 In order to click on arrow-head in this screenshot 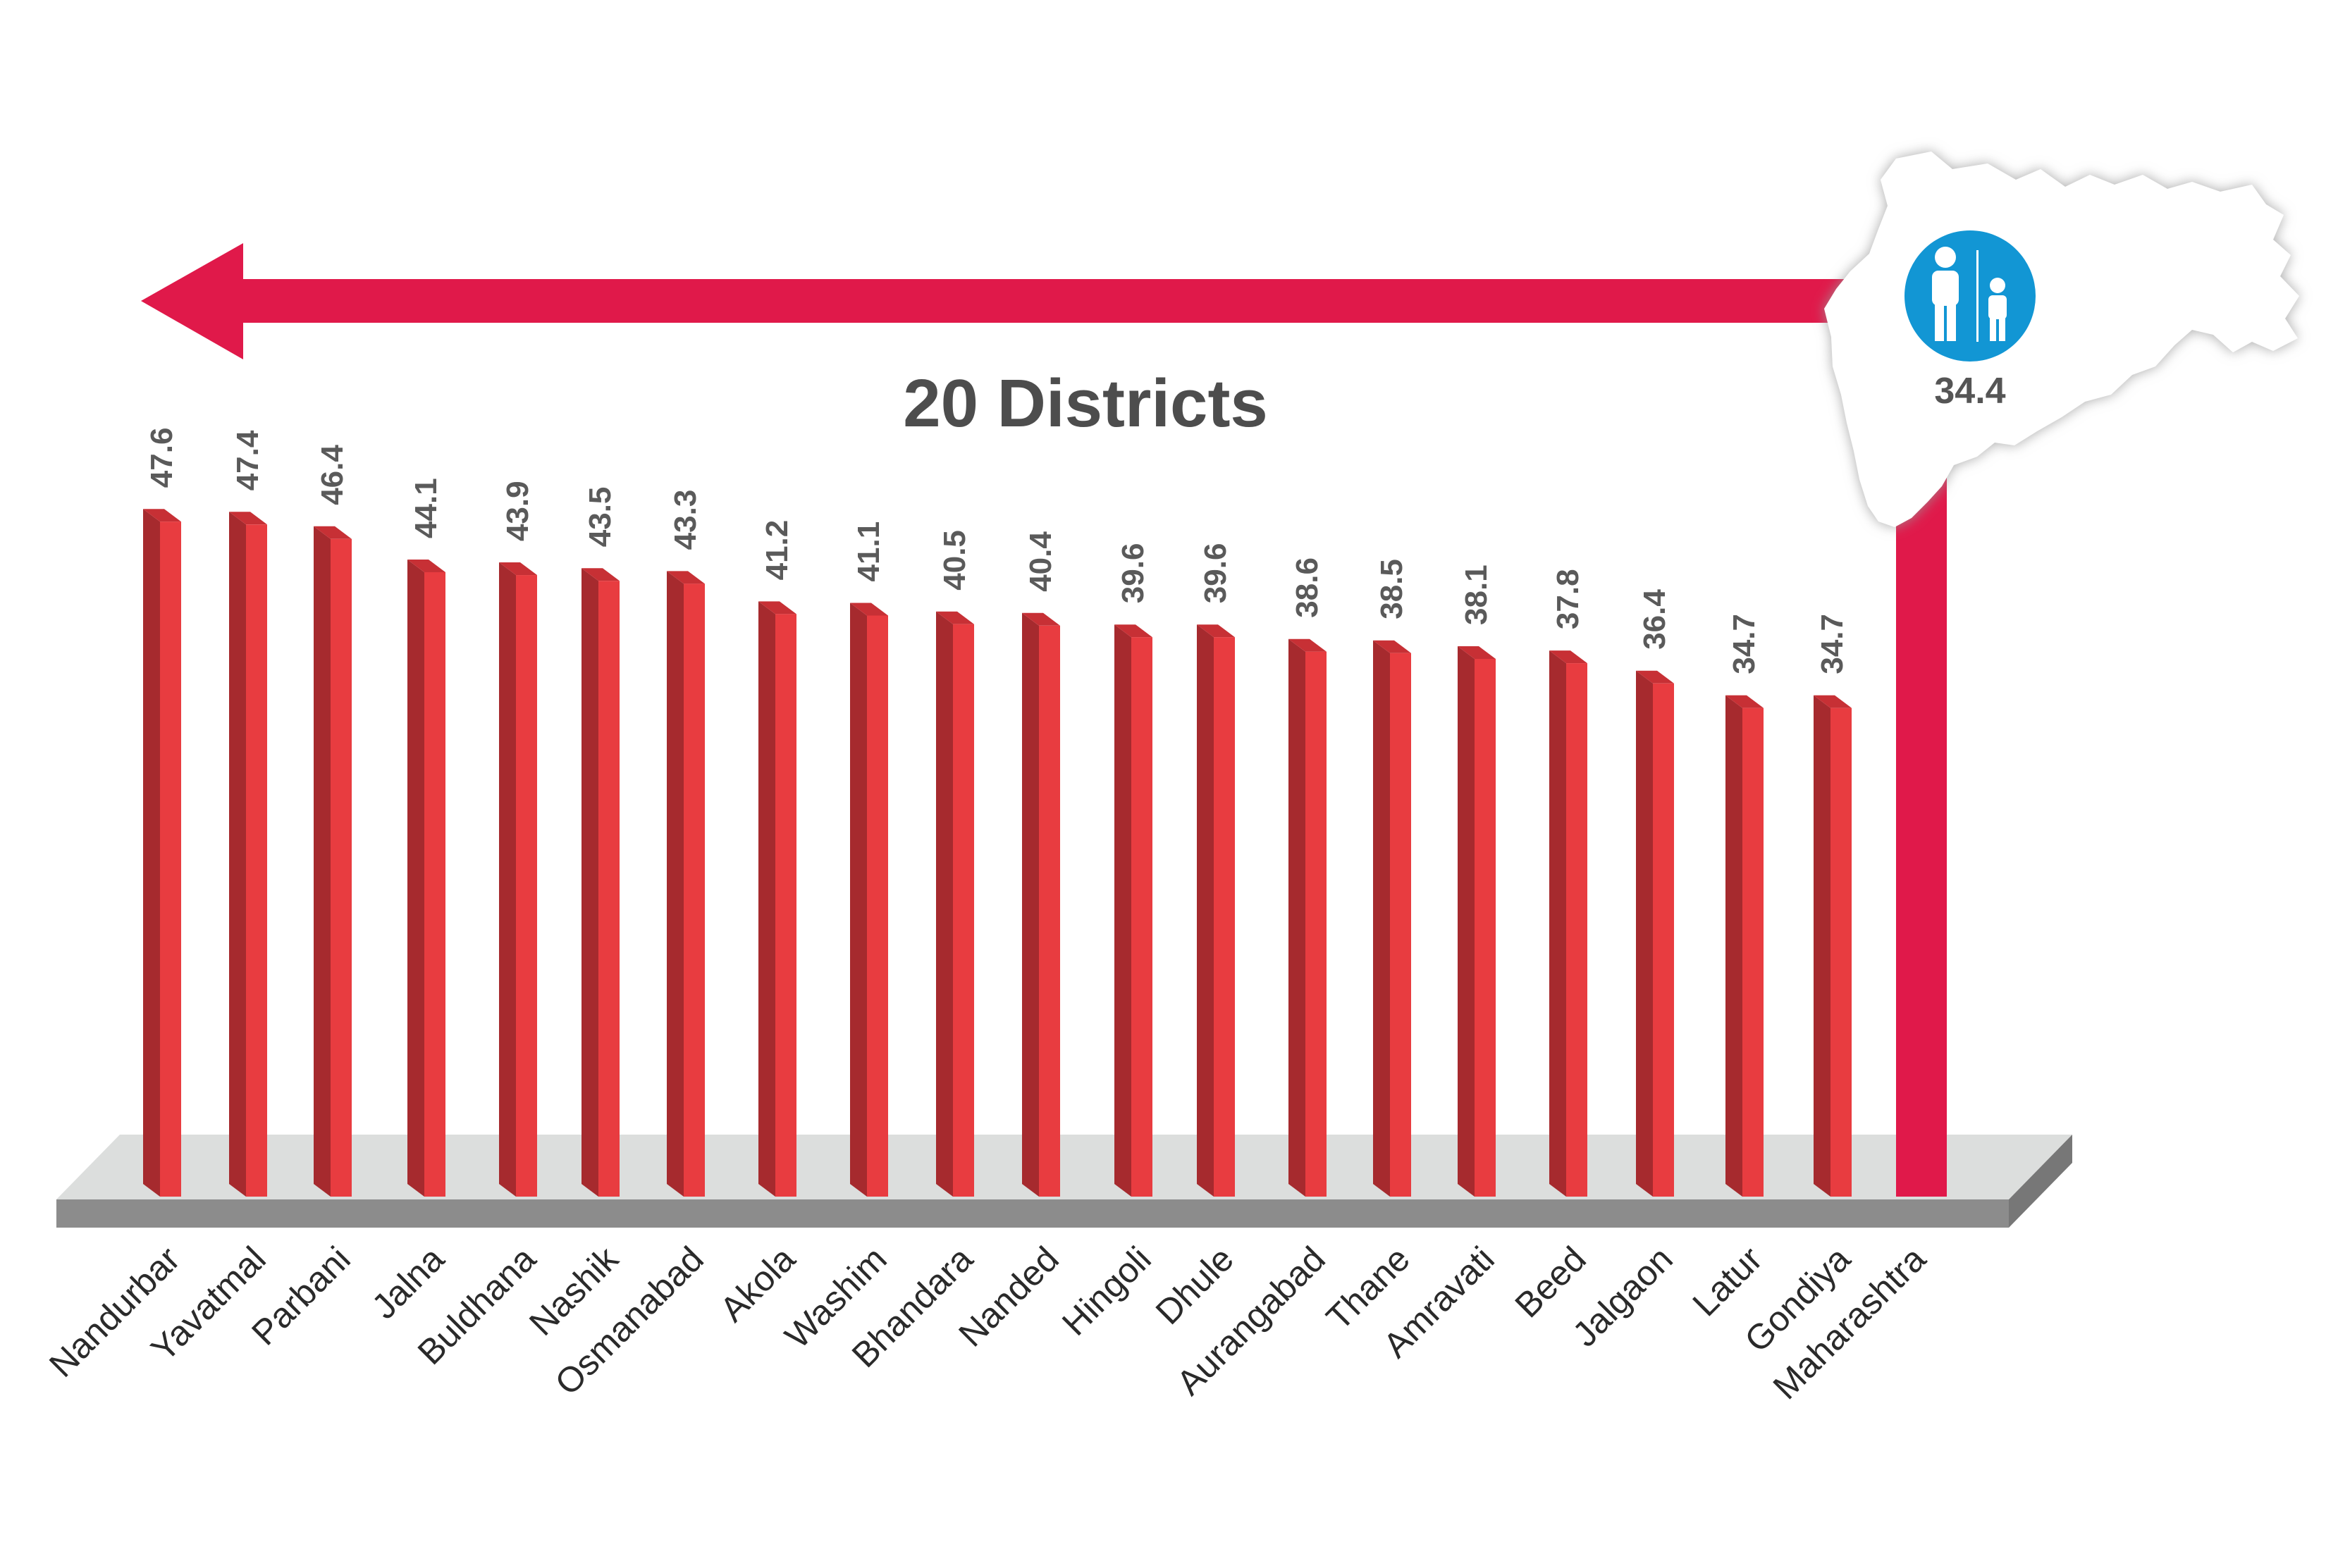, I will do `click(192, 301)`.